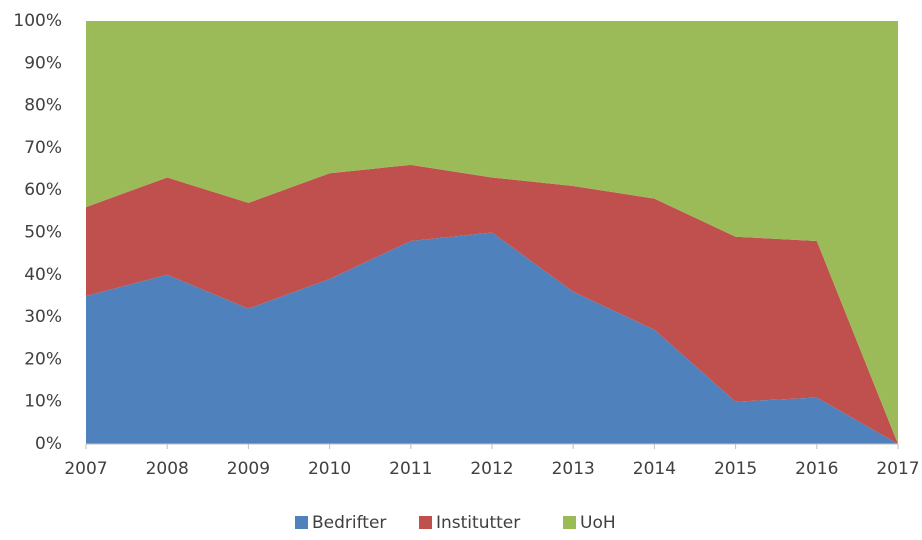 Image resolution: width=922 pixels, height=540 pixels. I want to click on y-tick-label: 20%, so click(43, 359).